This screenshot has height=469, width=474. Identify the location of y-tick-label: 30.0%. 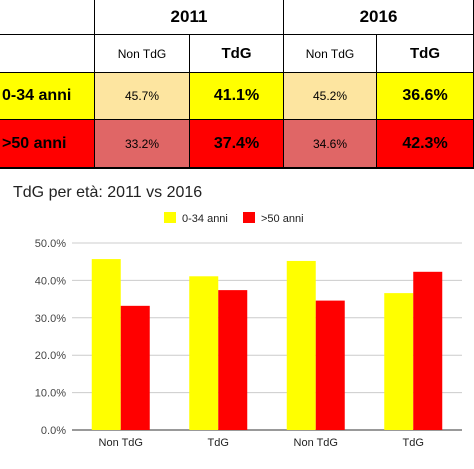
(50, 319).